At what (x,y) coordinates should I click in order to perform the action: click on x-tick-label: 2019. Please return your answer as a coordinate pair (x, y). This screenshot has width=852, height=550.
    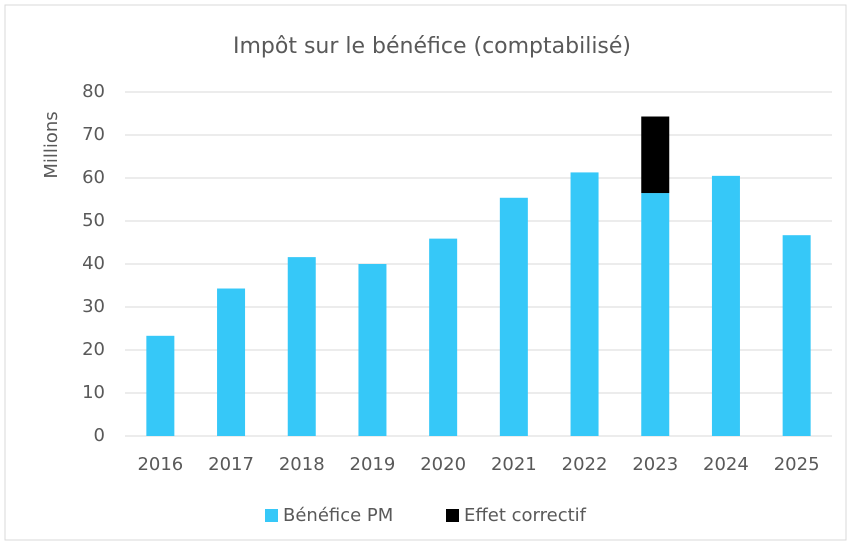
    Looking at the image, I should click on (373, 464).